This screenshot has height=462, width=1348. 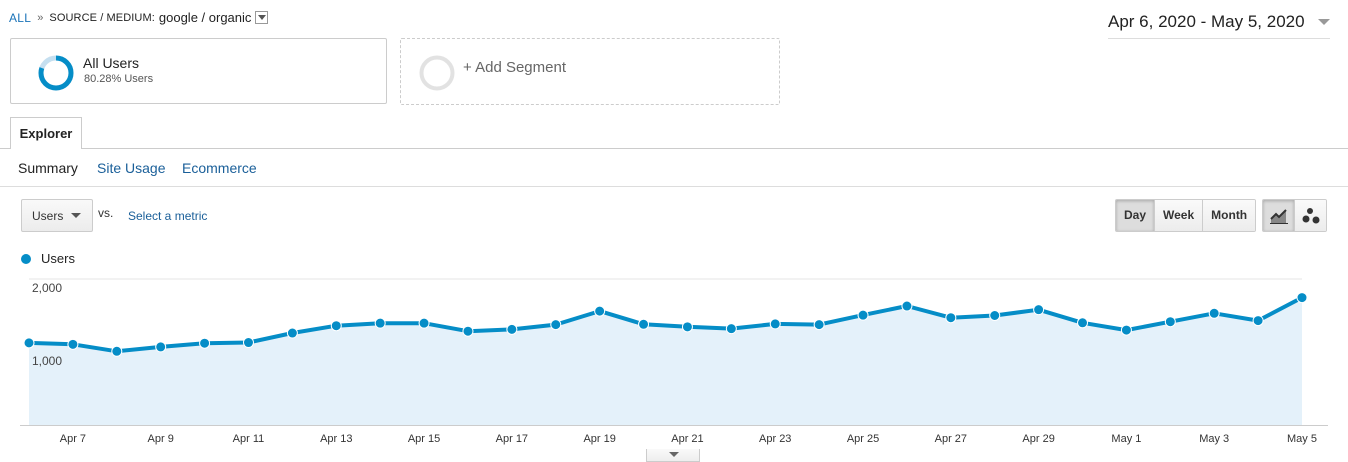 I want to click on x-tick-label: Apr 19, so click(x=599, y=439).